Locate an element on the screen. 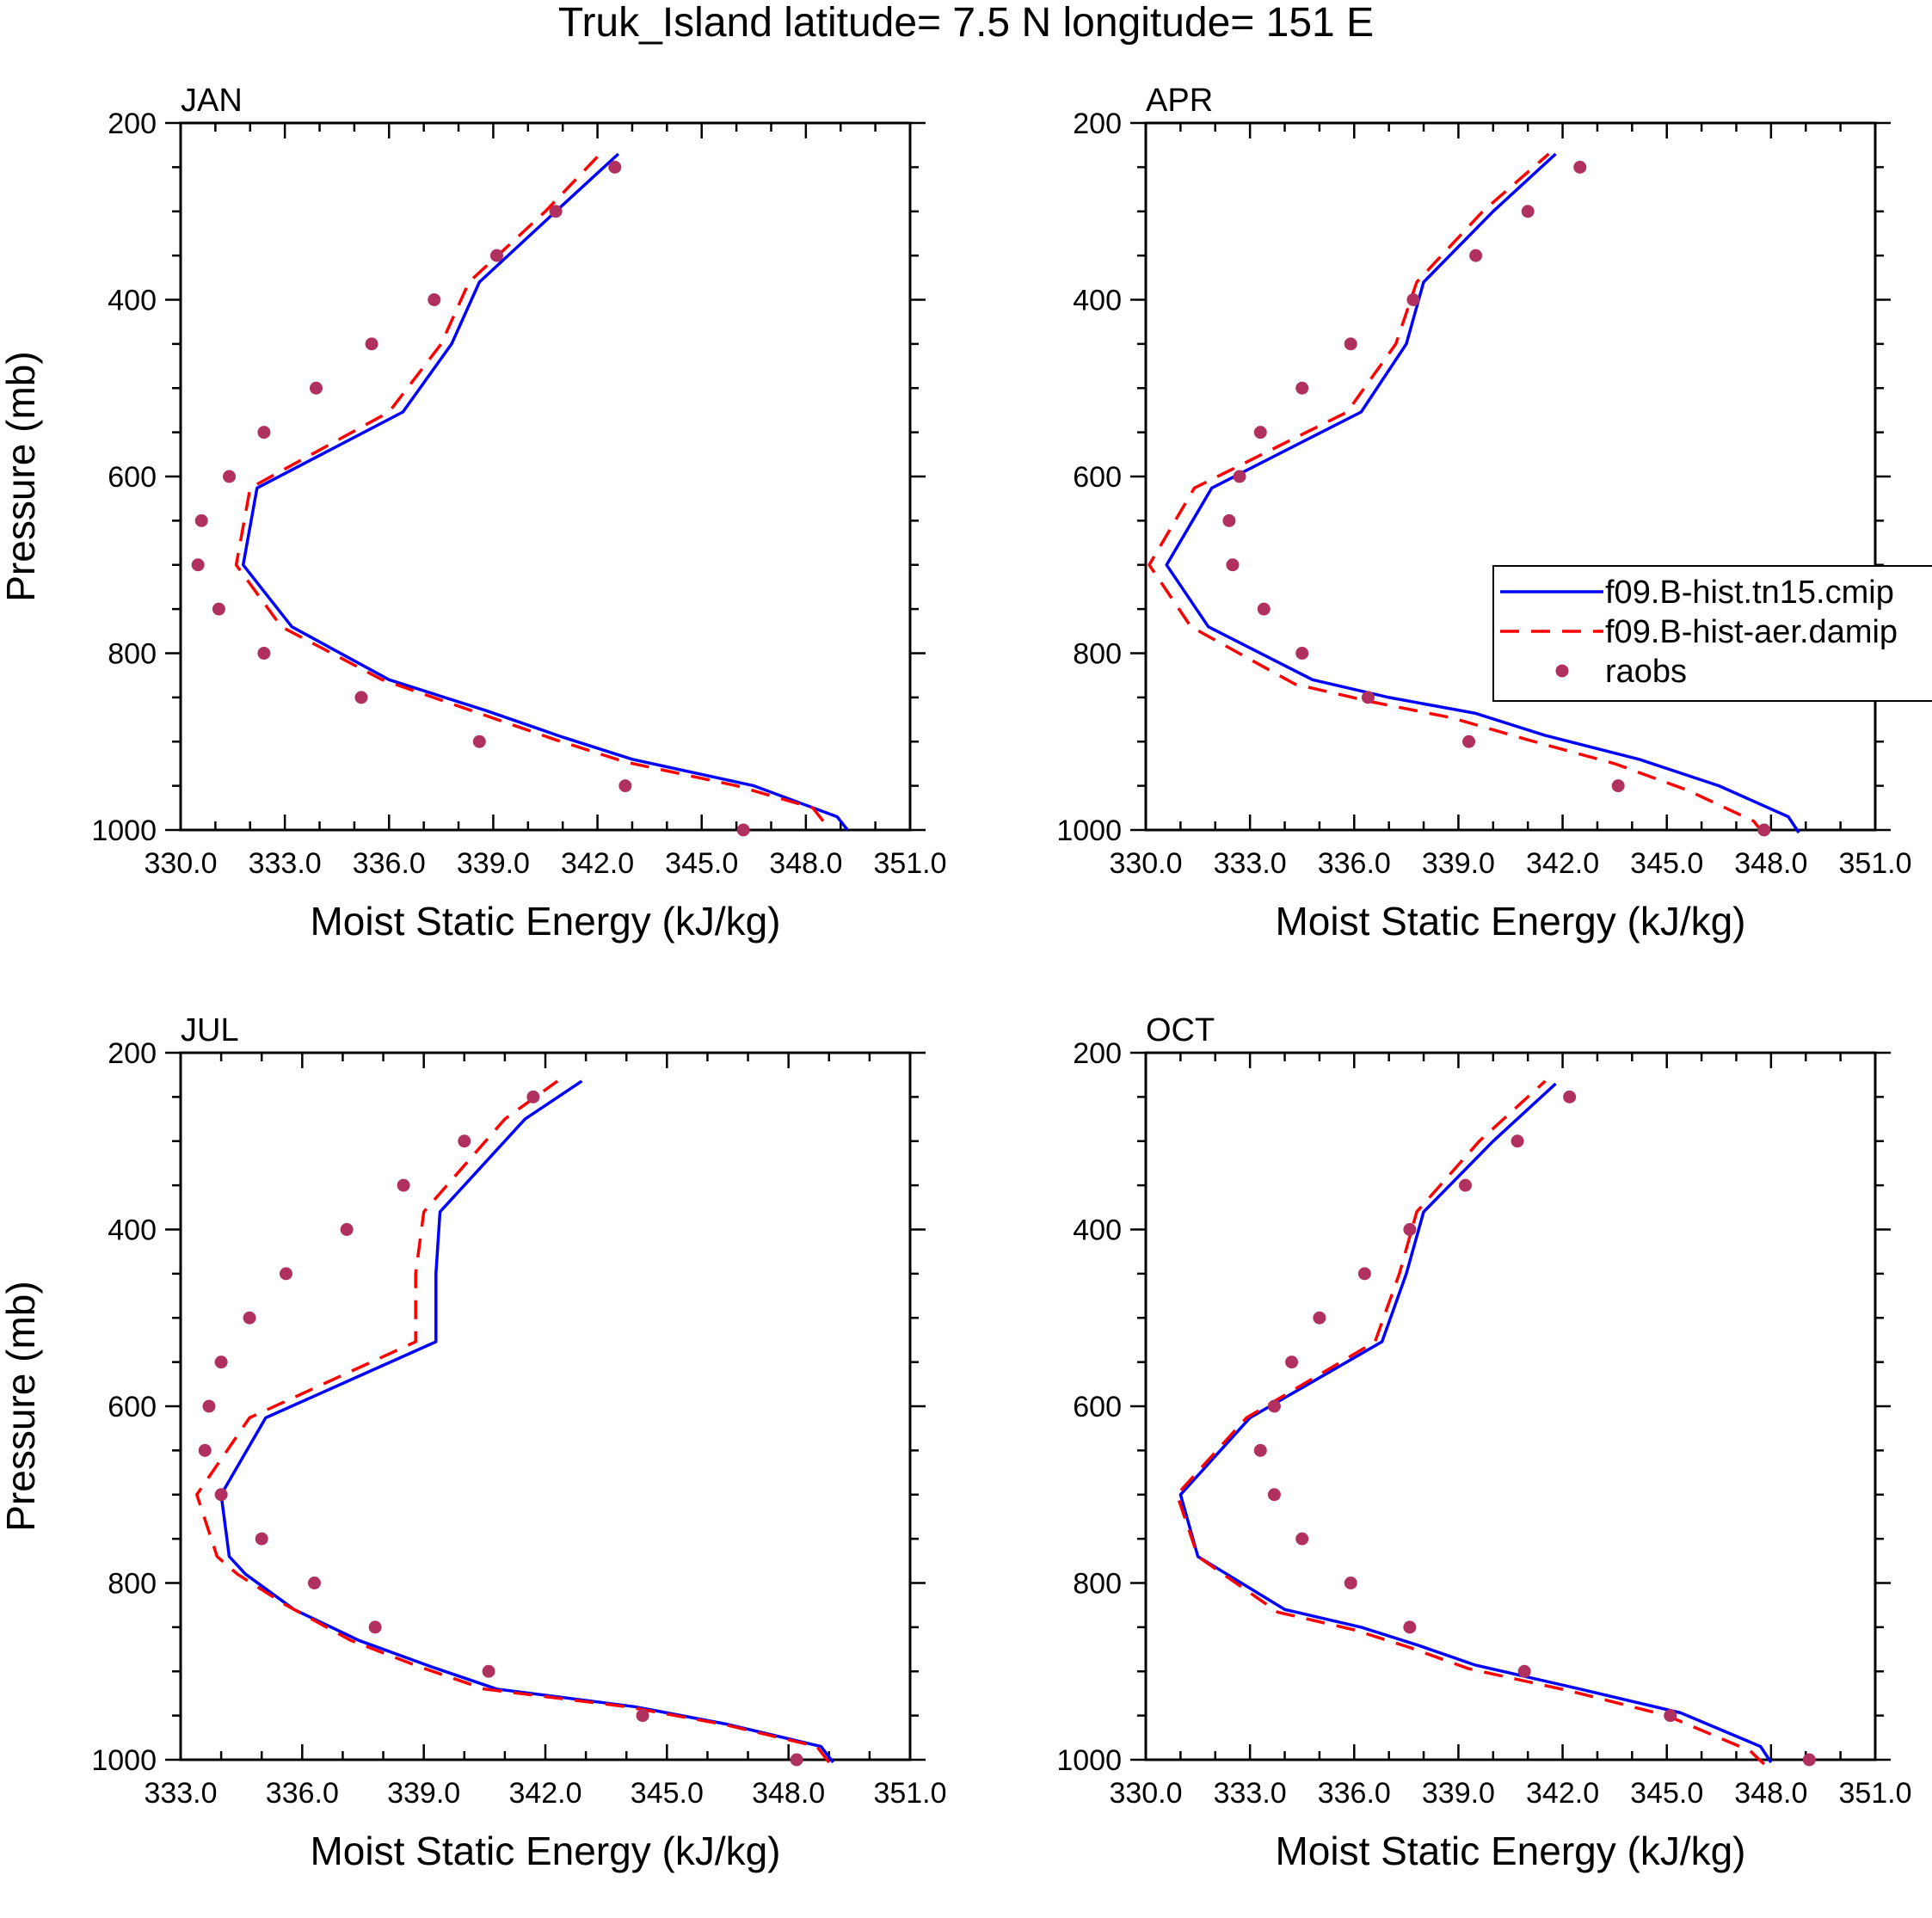 The width and height of the screenshot is (1932, 1918). panel-title: JAN is located at coordinates (212, 101).